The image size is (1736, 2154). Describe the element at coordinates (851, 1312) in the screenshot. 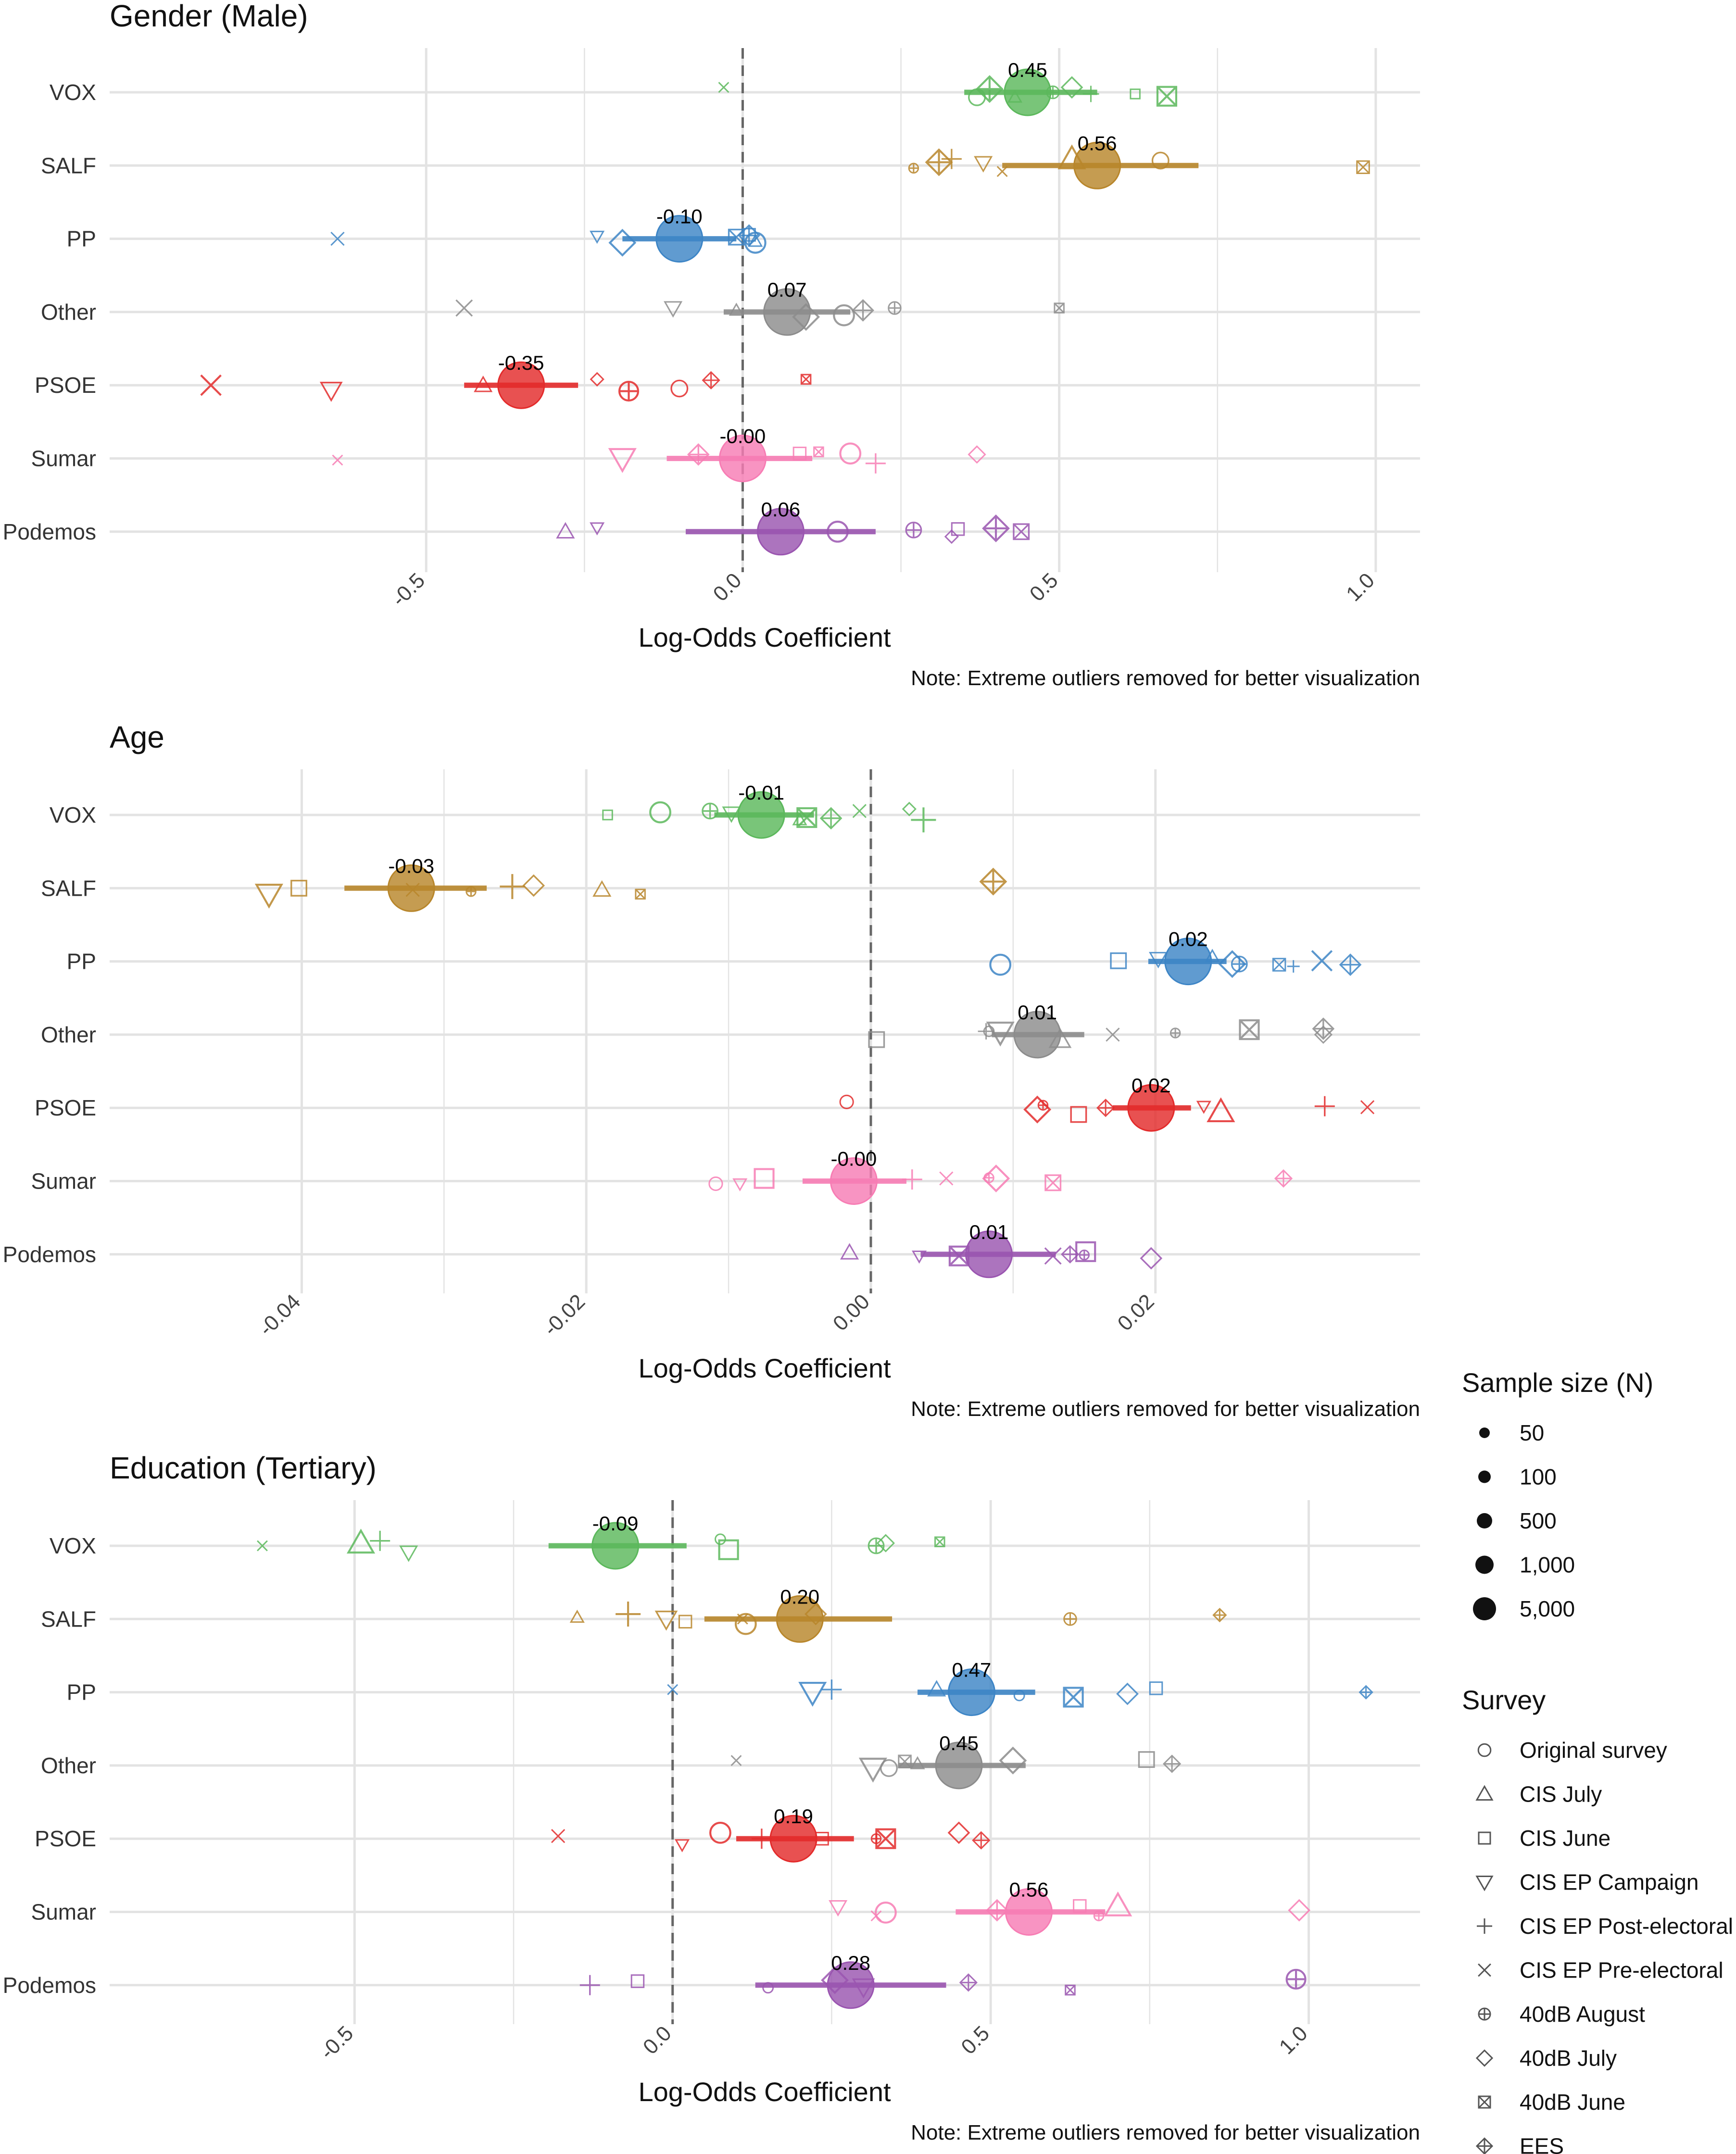

I see `x-tick-label: 0.00` at that location.